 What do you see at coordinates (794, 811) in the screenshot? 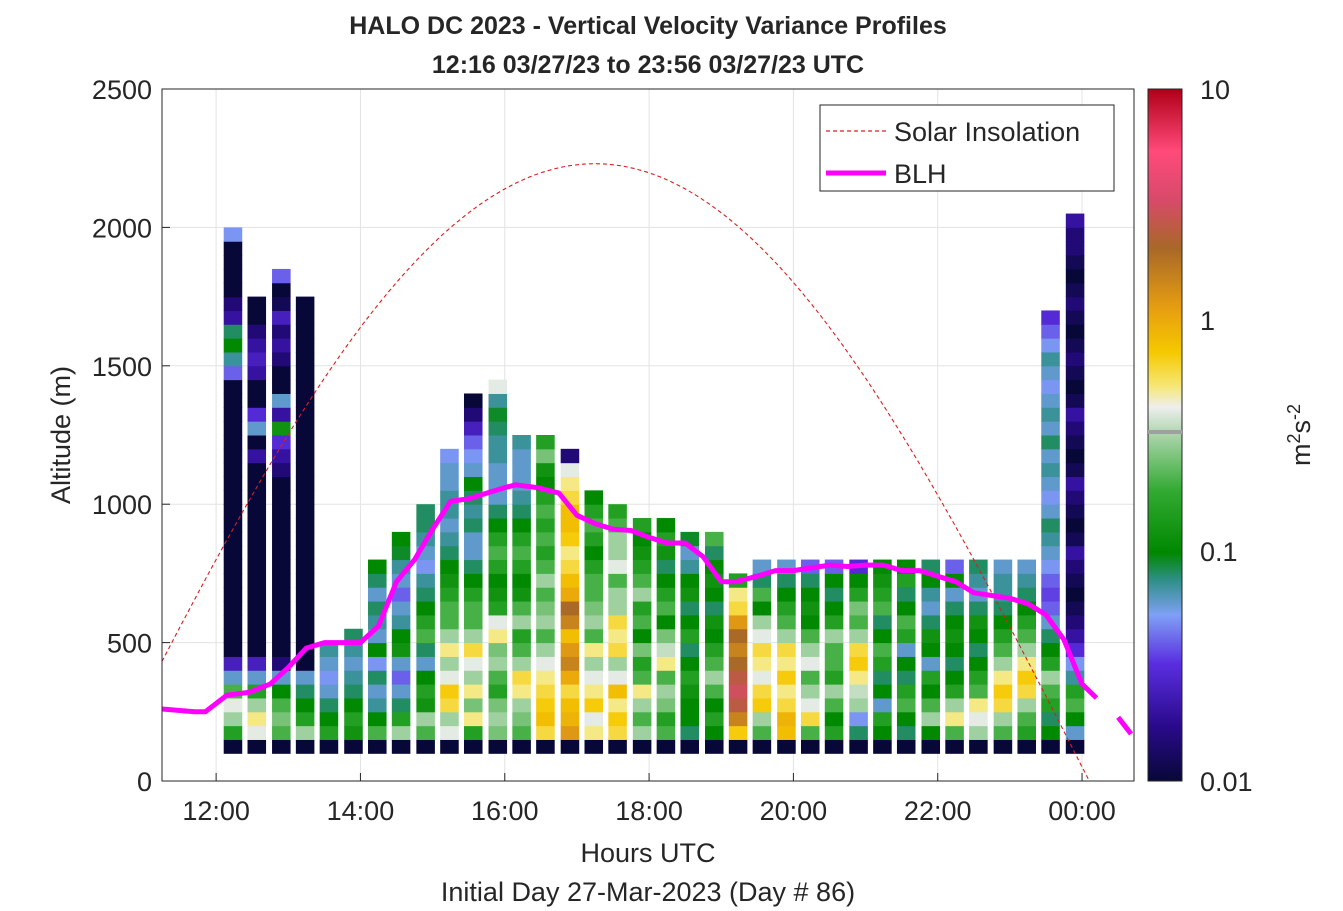
I see `x-tick-label: 20:00` at bounding box center [794, 811].